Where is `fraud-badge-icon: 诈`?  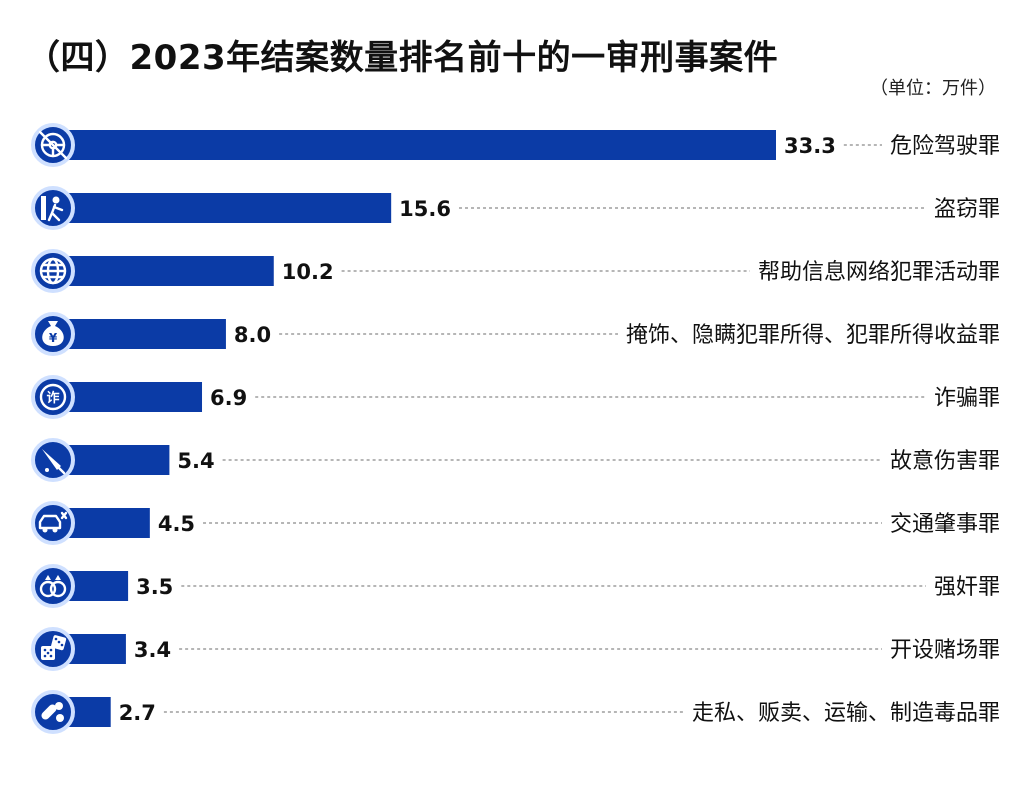
fraud-badge-icon: 诈 is located at coordinates (53, 397).